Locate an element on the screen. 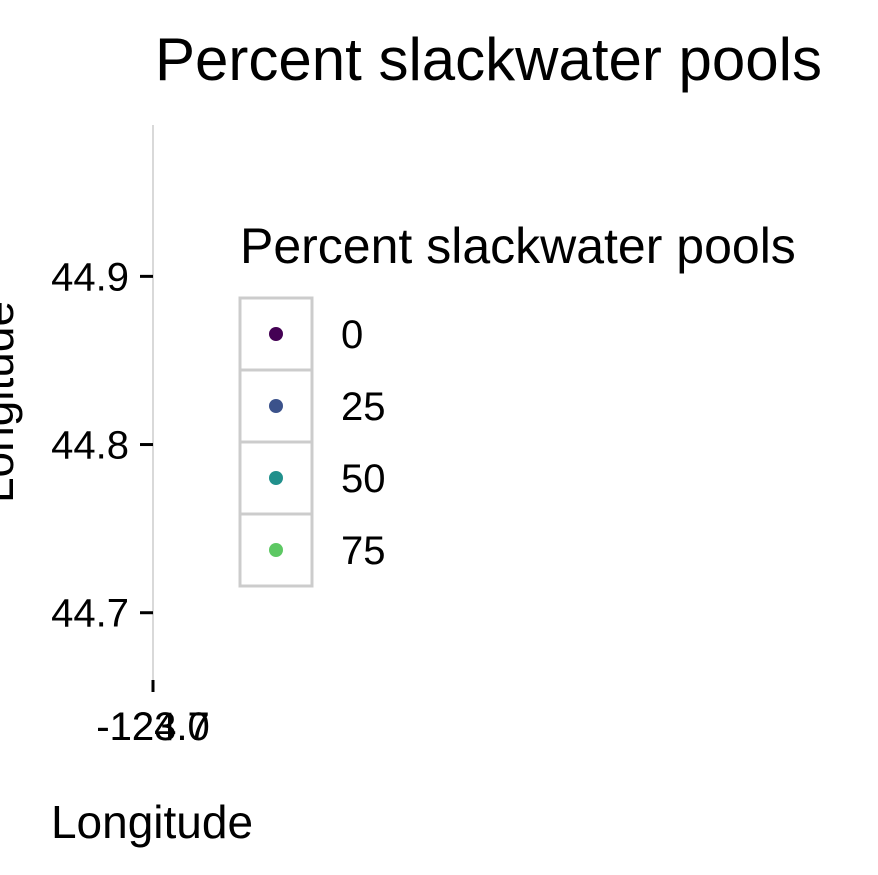 The height and width of the screenshot is (875, 878). y-axis-ticks: 44.7 44.8 44.9 is located at coordinates (102, 445).